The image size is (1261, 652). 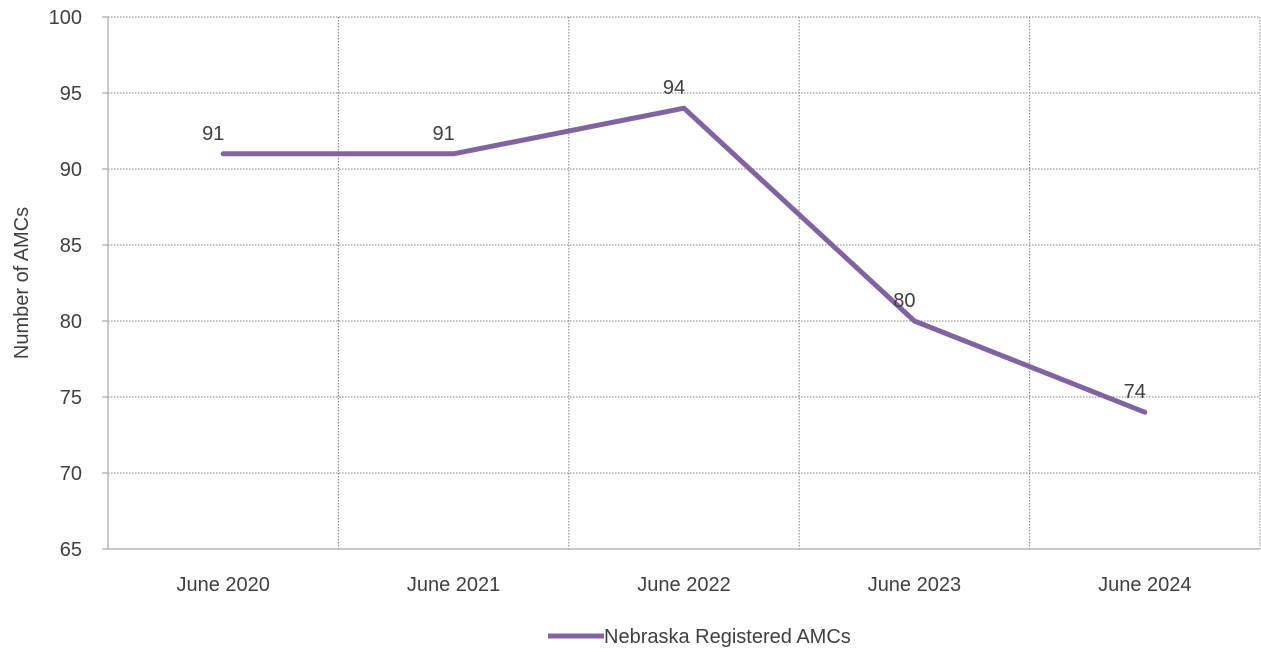 What do you see at coordinates (22, 283) in the screenshot?
I see `y-axis-title: Number of AMCs` at bounding box center [22, 283].